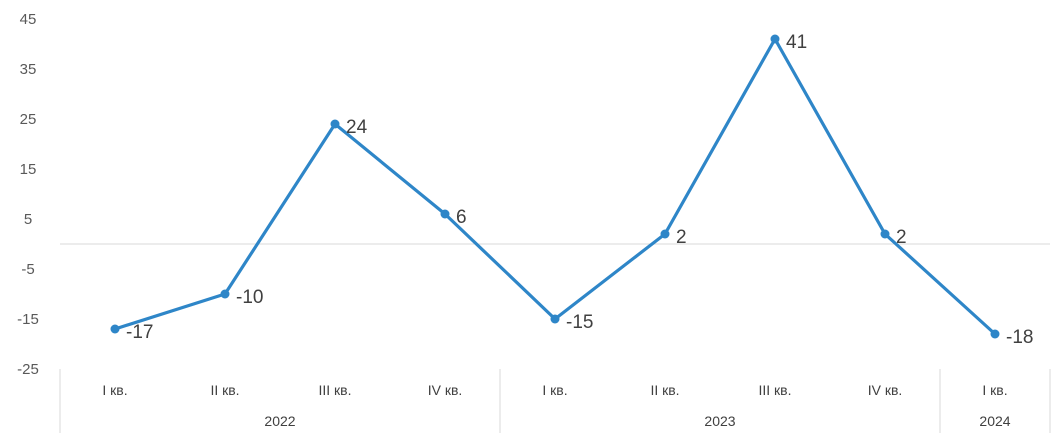  What do you see at coordinates (28, 219) in the screenshot?
I see `y-tick-label: 5` at bounding box center [28, 219].